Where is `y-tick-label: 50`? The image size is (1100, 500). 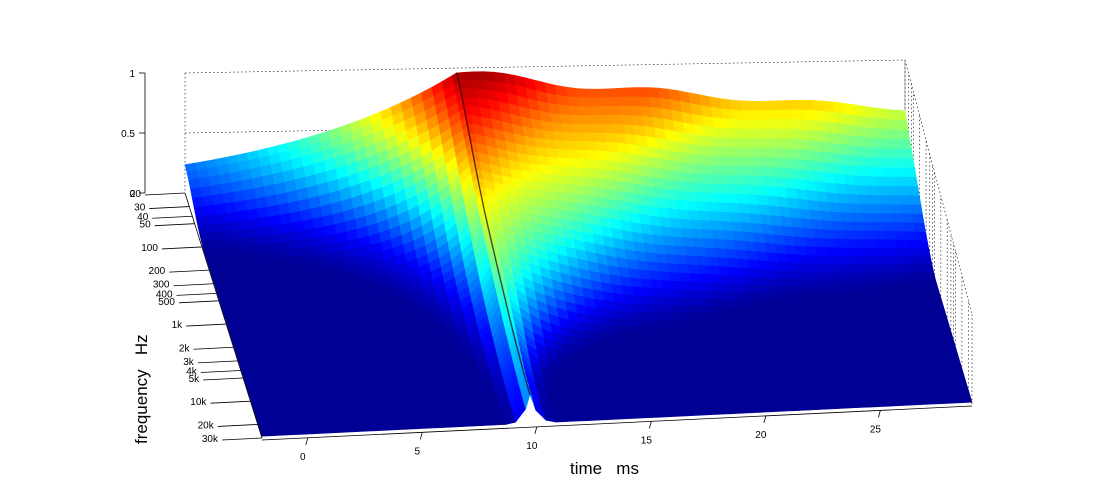
y-tick-label: 50 is located at coordinates (146, 225).